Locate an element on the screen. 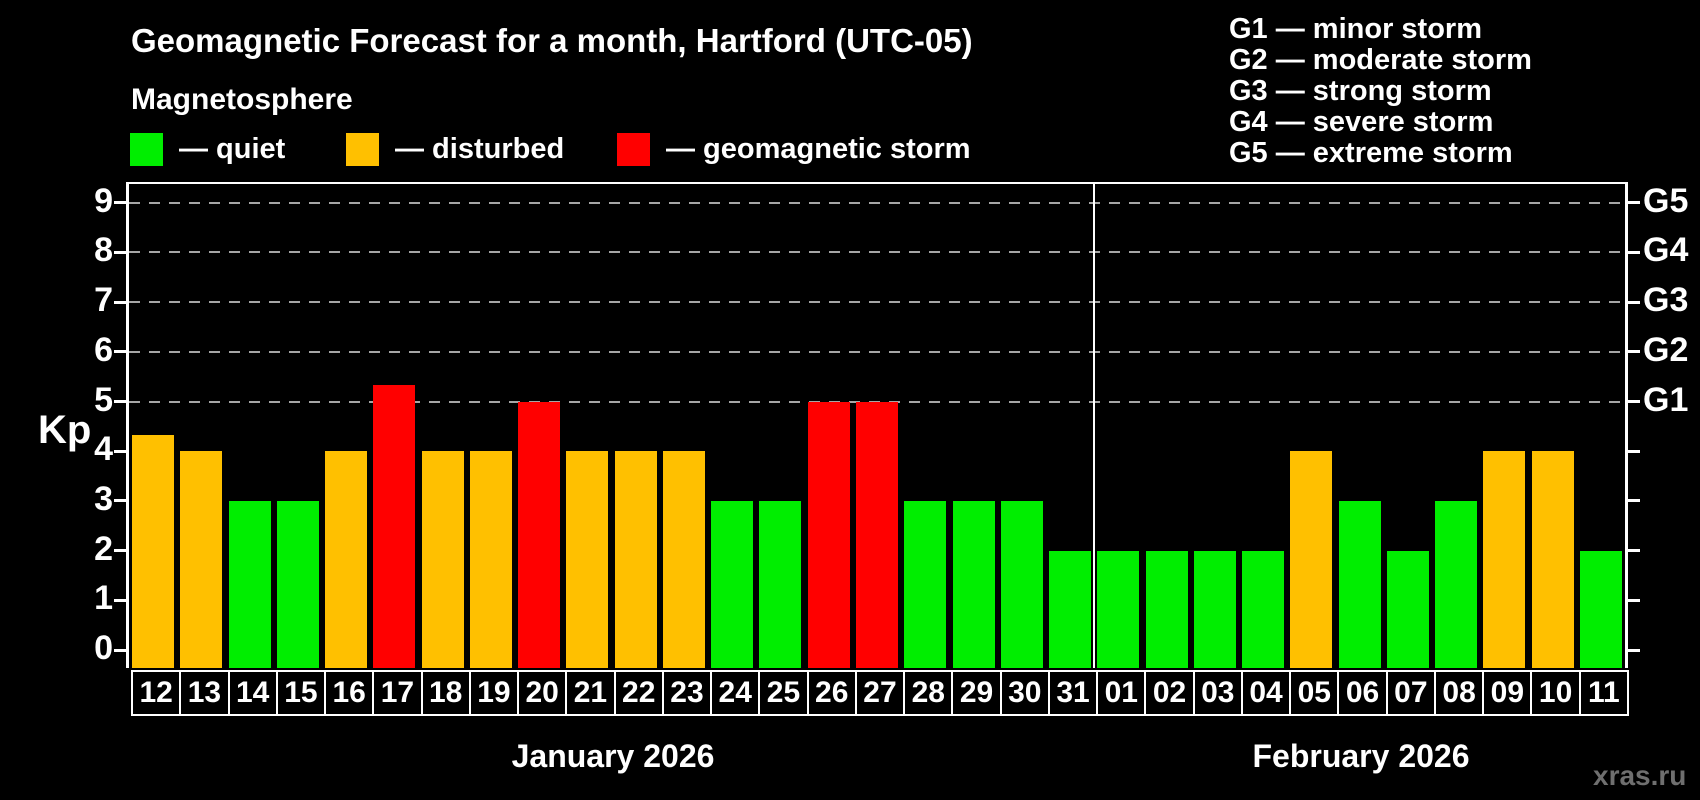 This screenshot has width=1700, height=800. day-box-16: 16 is located at coordinates (349, 693).